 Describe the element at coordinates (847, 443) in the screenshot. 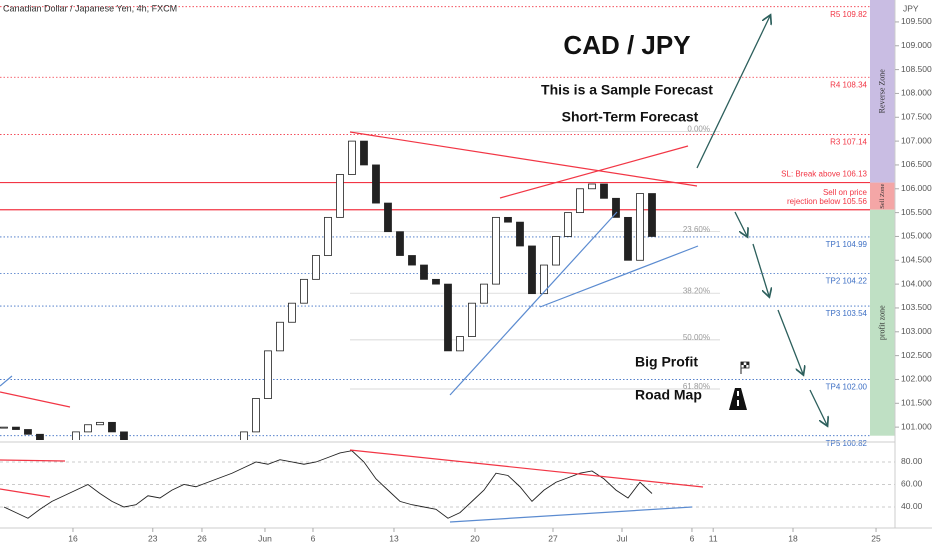

I see `level-label: TP5 100.82` at that location.